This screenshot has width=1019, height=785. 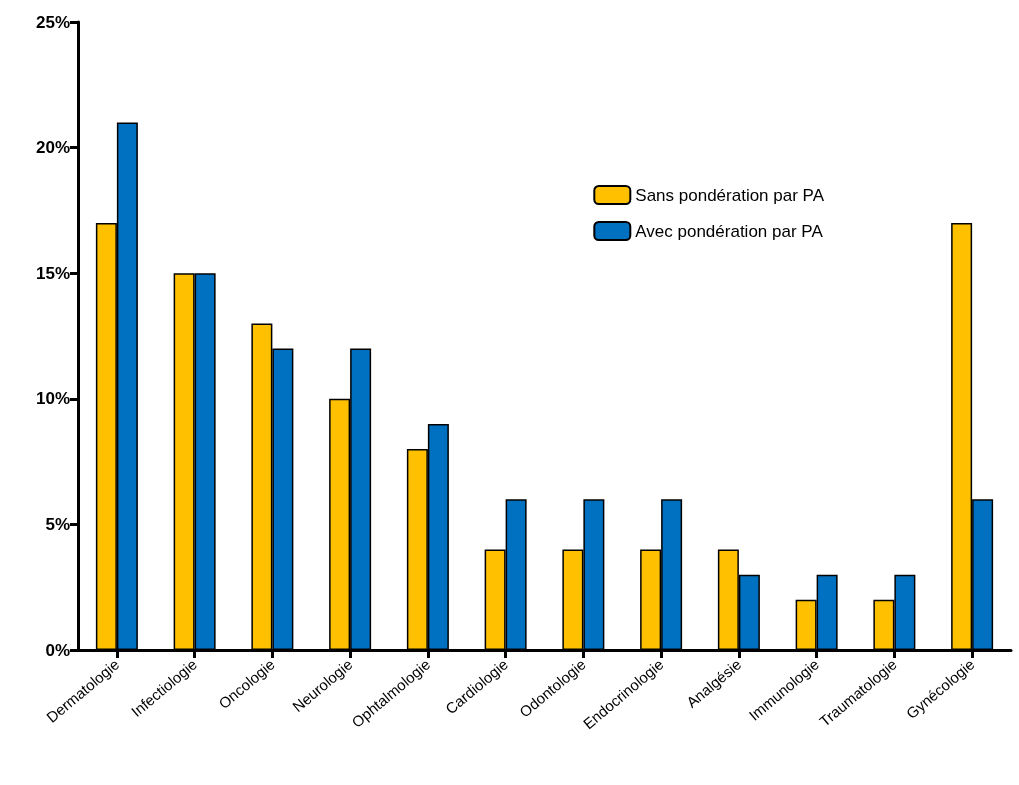 I want to click on y-tick-label: 0%, so click(x=57, y=650).